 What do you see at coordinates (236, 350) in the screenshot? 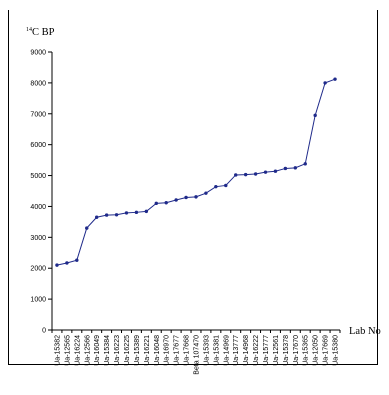
I see `x-tick-label: Ua-13777` at bounding box center [236, 350].